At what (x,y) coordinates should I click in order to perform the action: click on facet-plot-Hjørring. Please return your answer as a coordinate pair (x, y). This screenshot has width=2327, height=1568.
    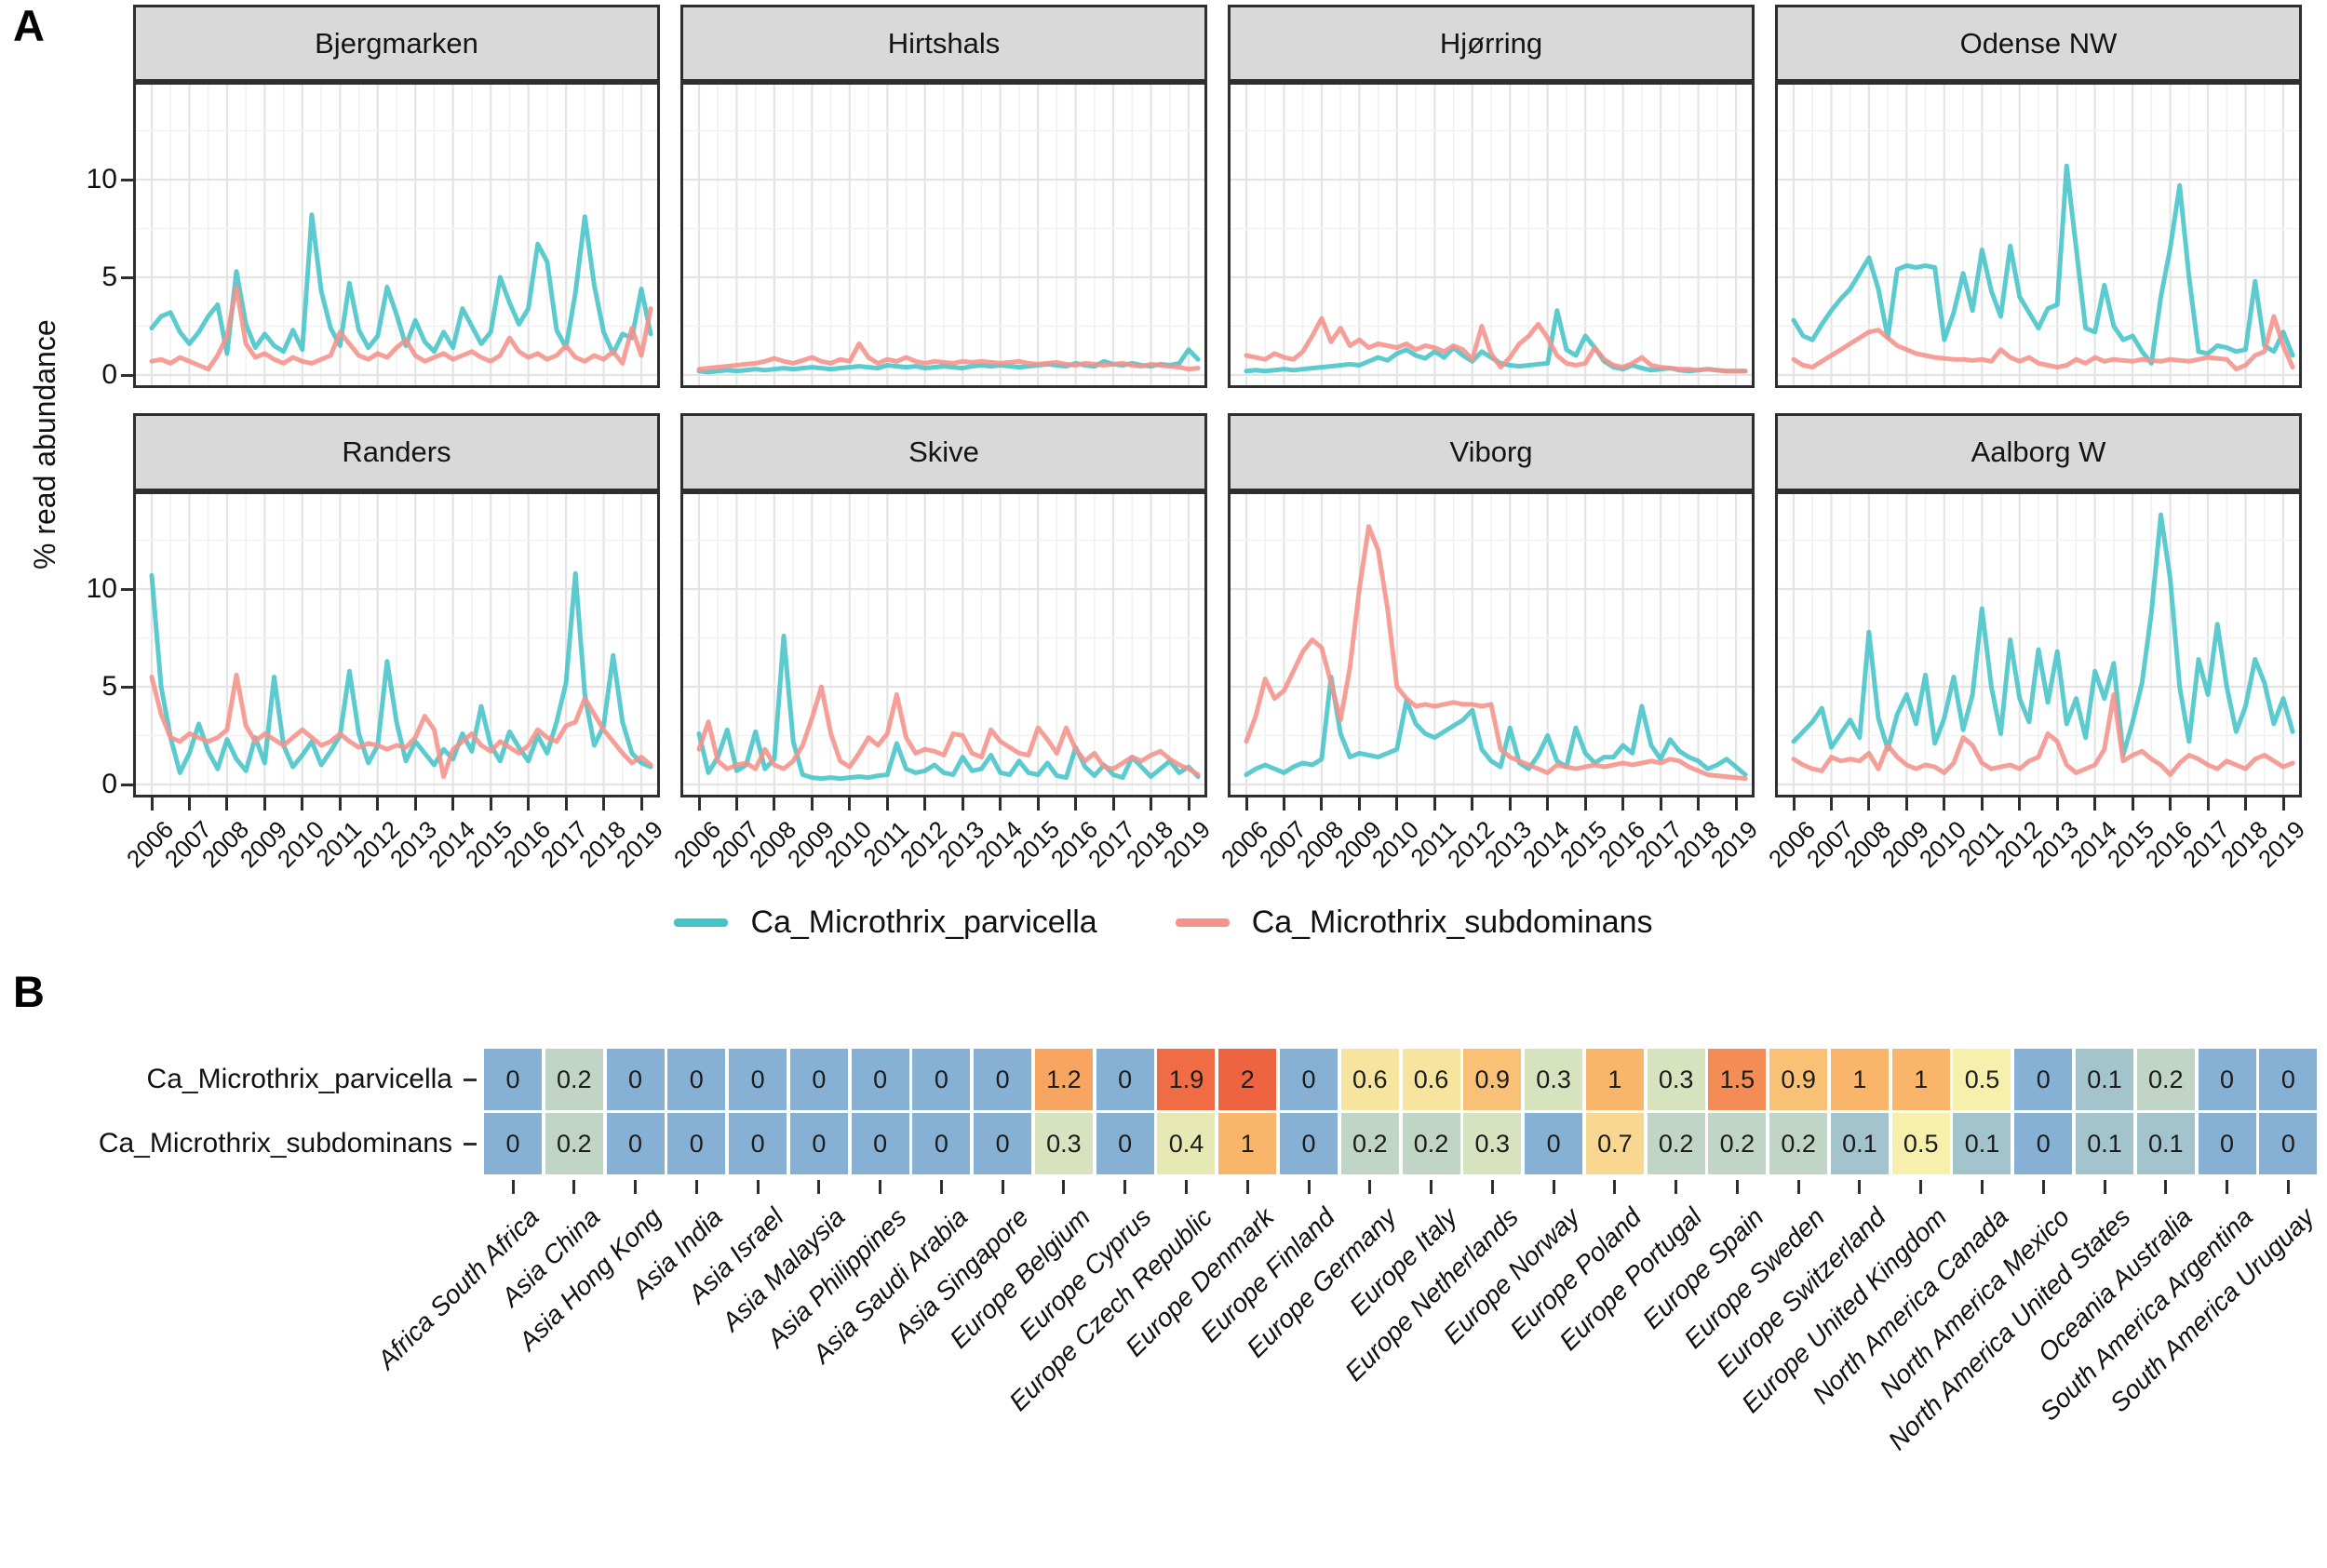
    Looking at the image, I should click on (1491, 235).